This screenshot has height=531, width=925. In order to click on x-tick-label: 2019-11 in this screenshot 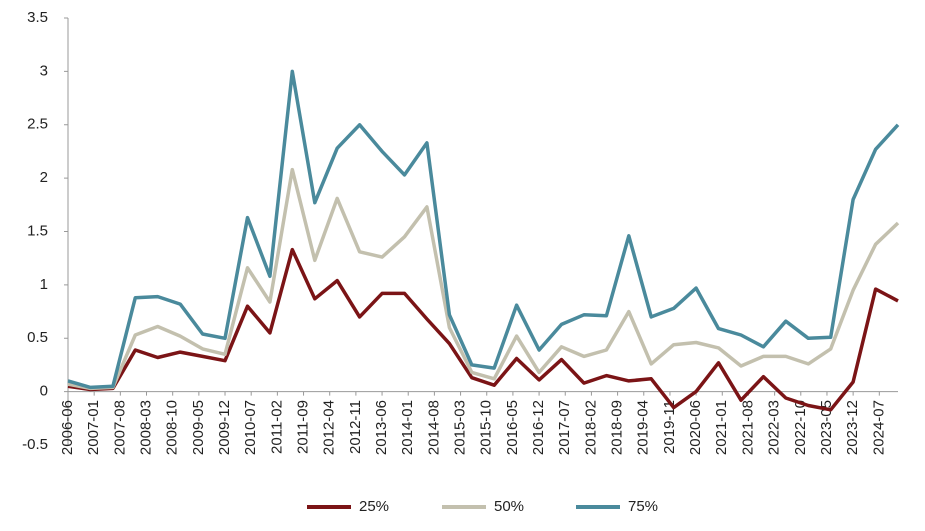, I will do `click(669, 427)`.